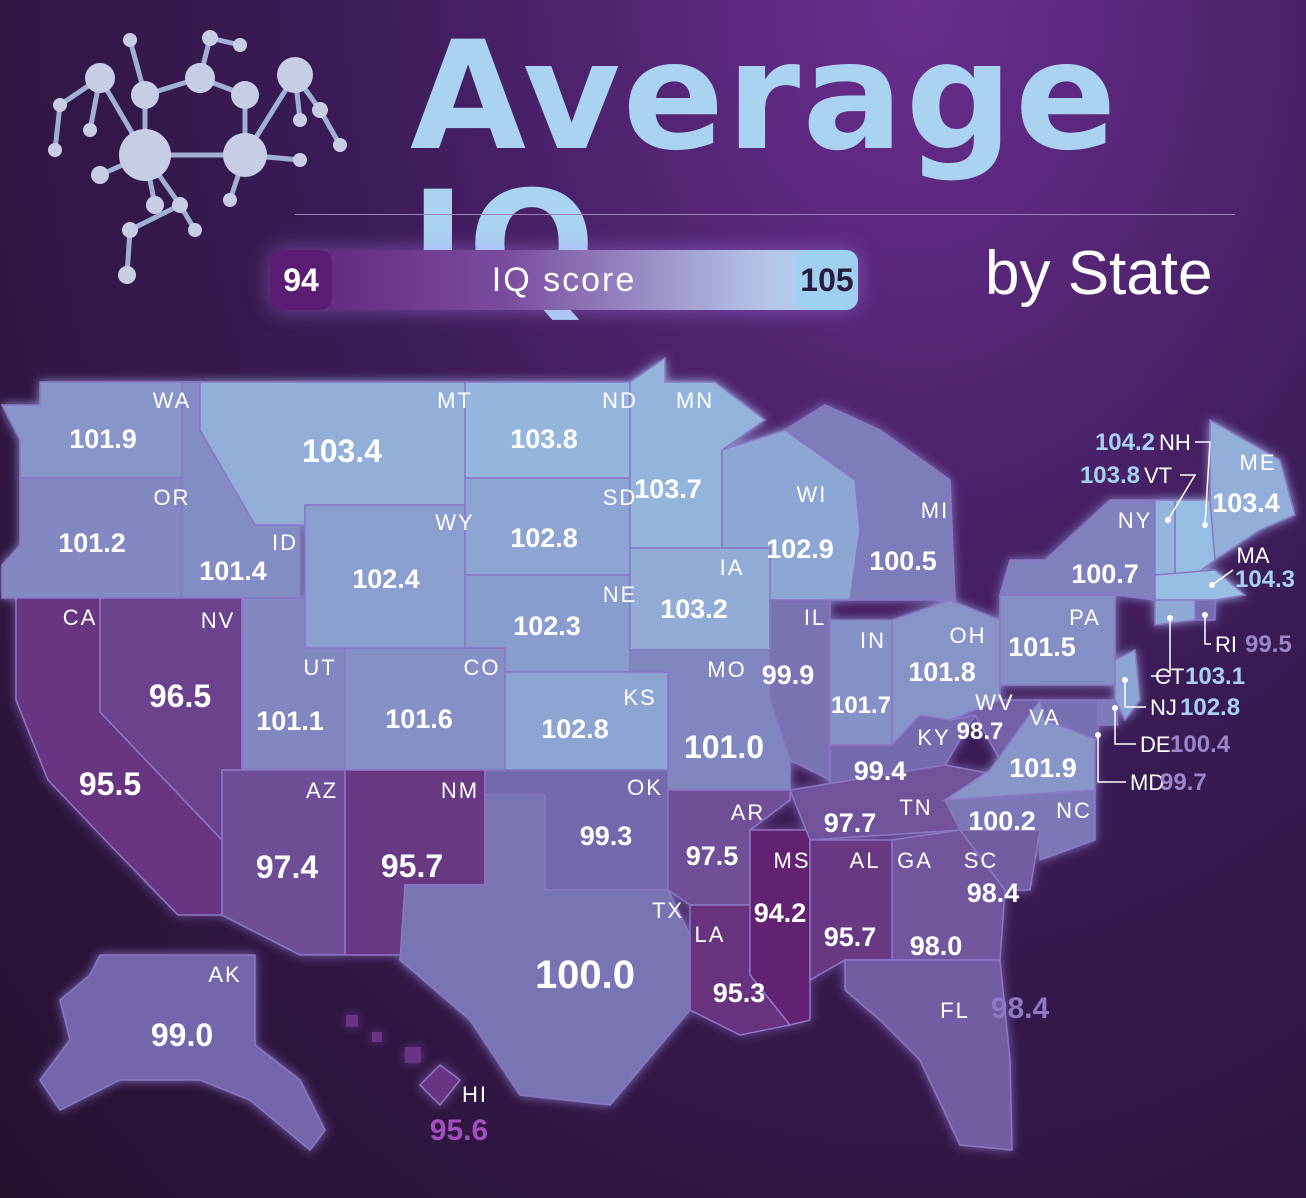 The width and height of the screenshot is (1306, 1198). I want to click on state-code-ga: GA, so click(915, 860).